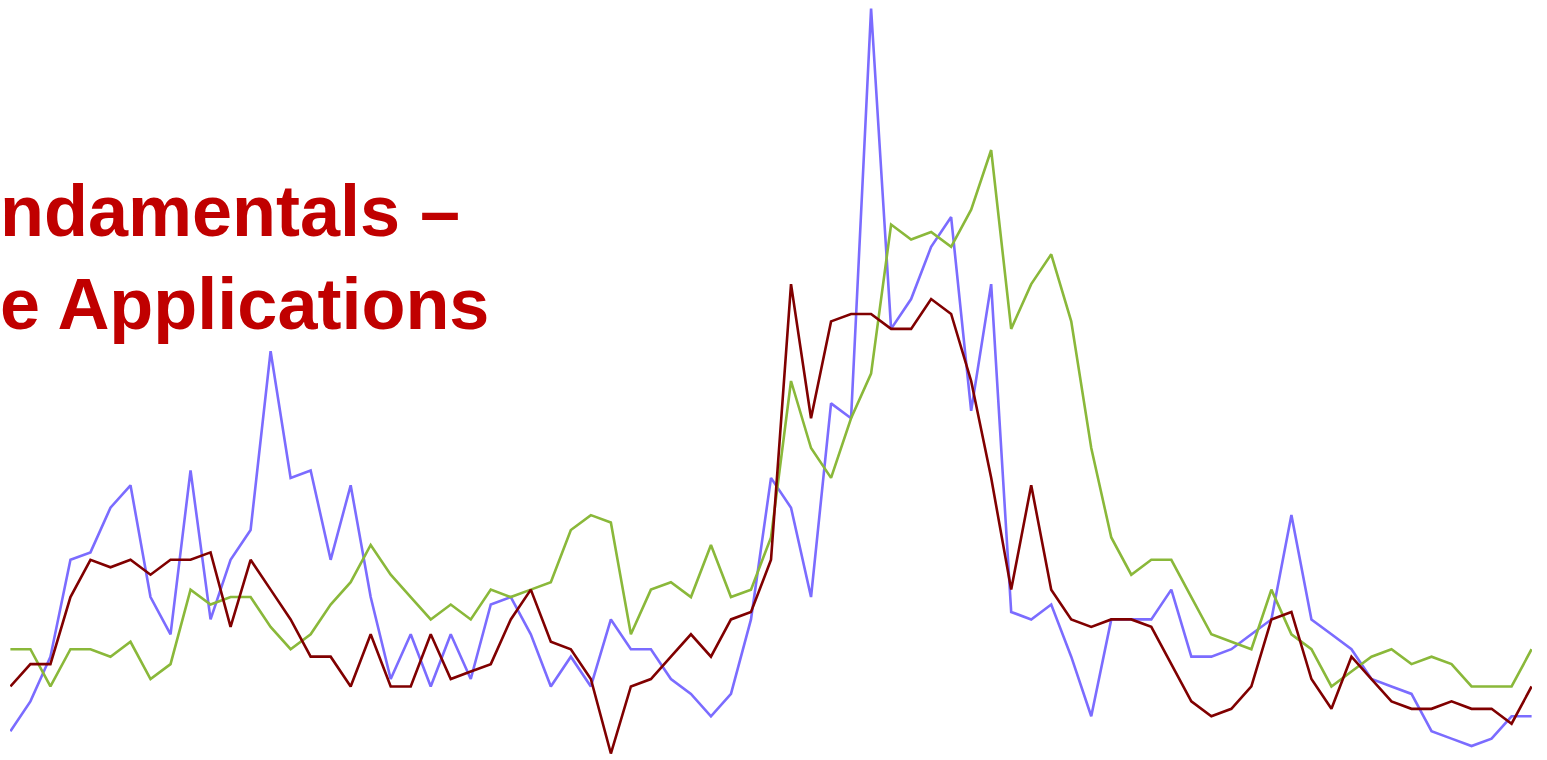  I want to click on text: ndamentals – e Applications, so click(245, 257).